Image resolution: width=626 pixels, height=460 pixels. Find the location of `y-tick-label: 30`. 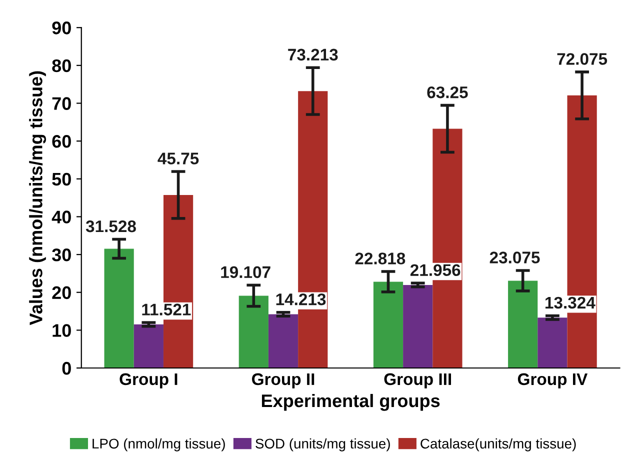

y-tick-label: 30 is located at coordinates (61, 255).